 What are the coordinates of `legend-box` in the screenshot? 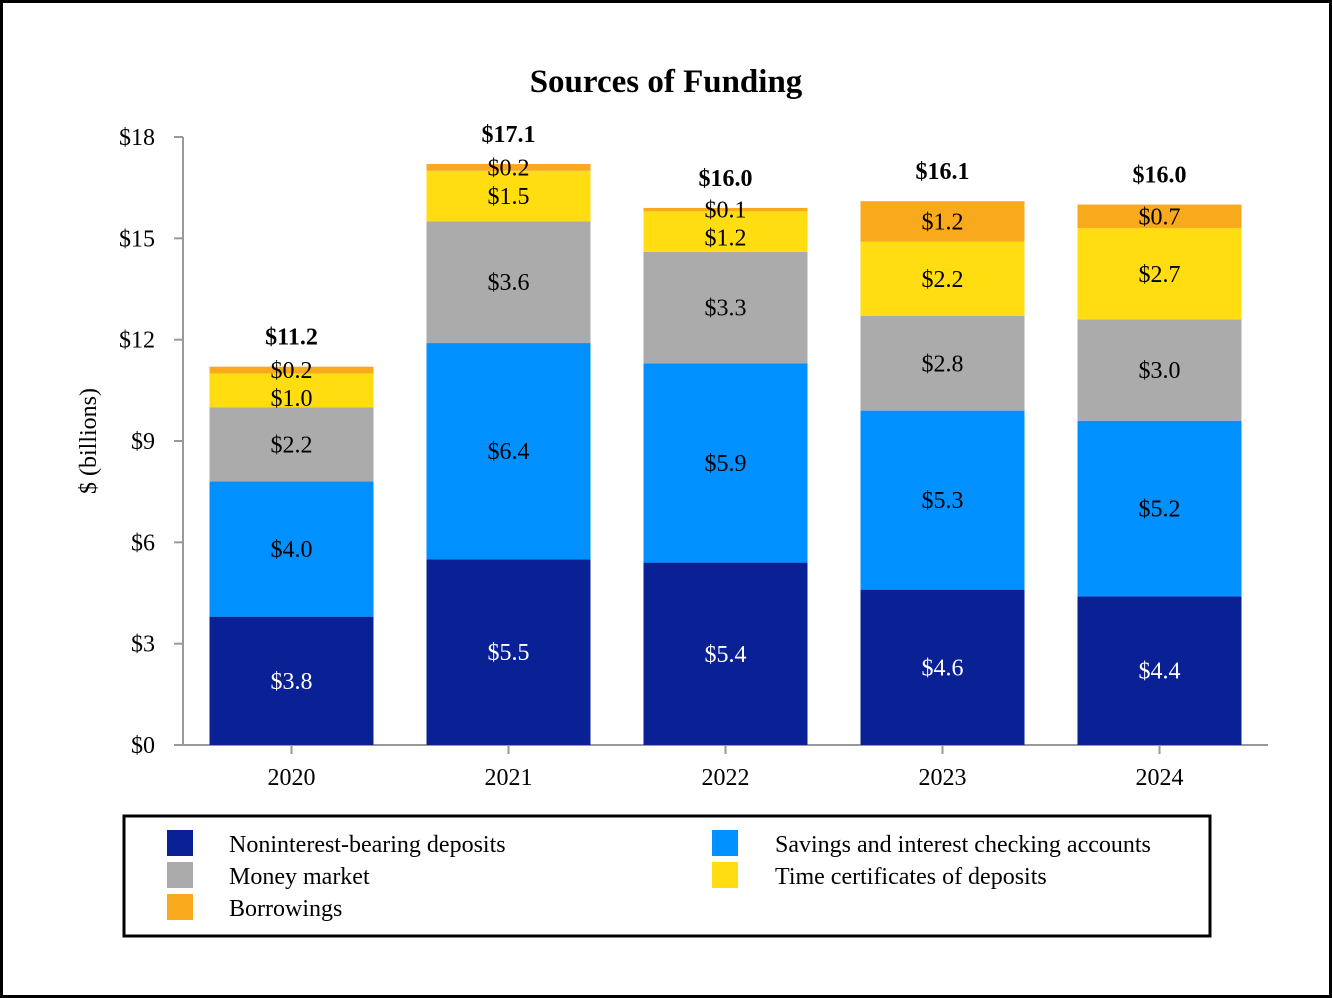 It's located at (667, 876).